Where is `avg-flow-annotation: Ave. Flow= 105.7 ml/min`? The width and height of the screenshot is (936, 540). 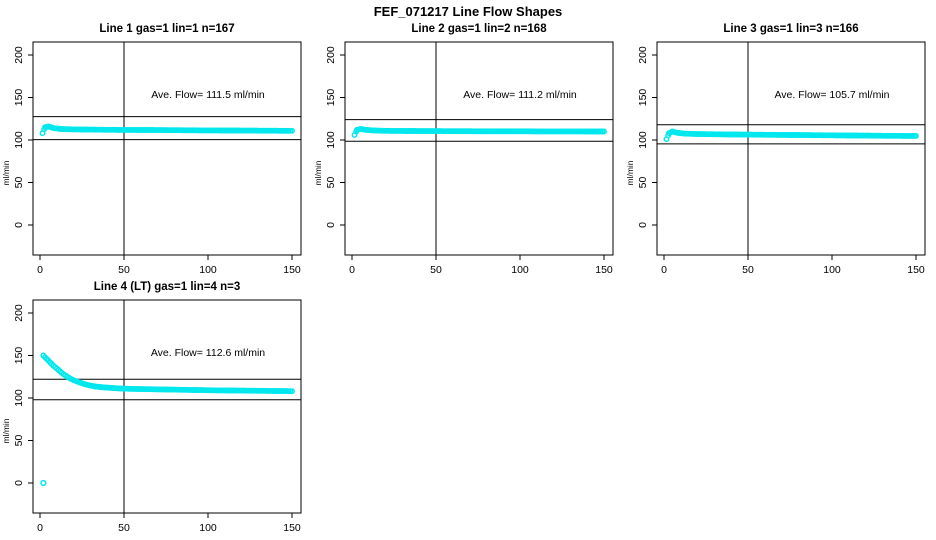 avg-flow-annotation: Ave. Flow= 105.7 ml/min is located at coordinates (831, 95).